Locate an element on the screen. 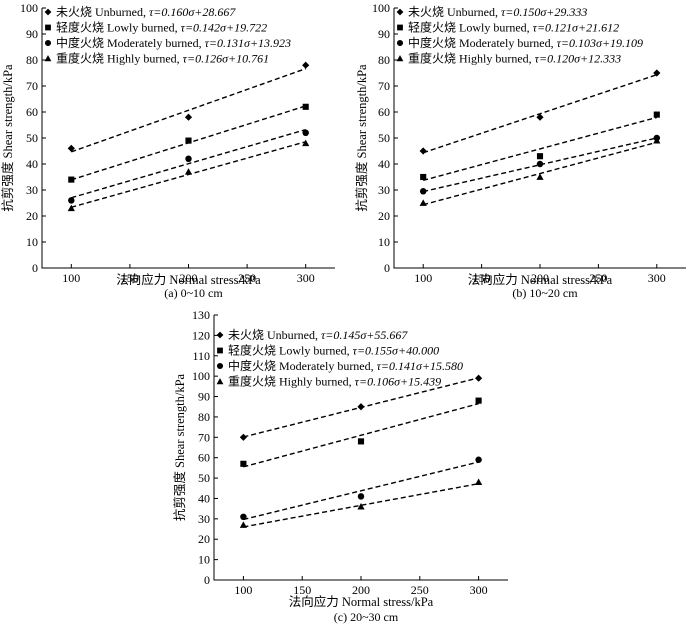 Image resolution: width=700 pixels, height=631 pixels. y-tick-label: 80 is located at coordinates (384, 60).